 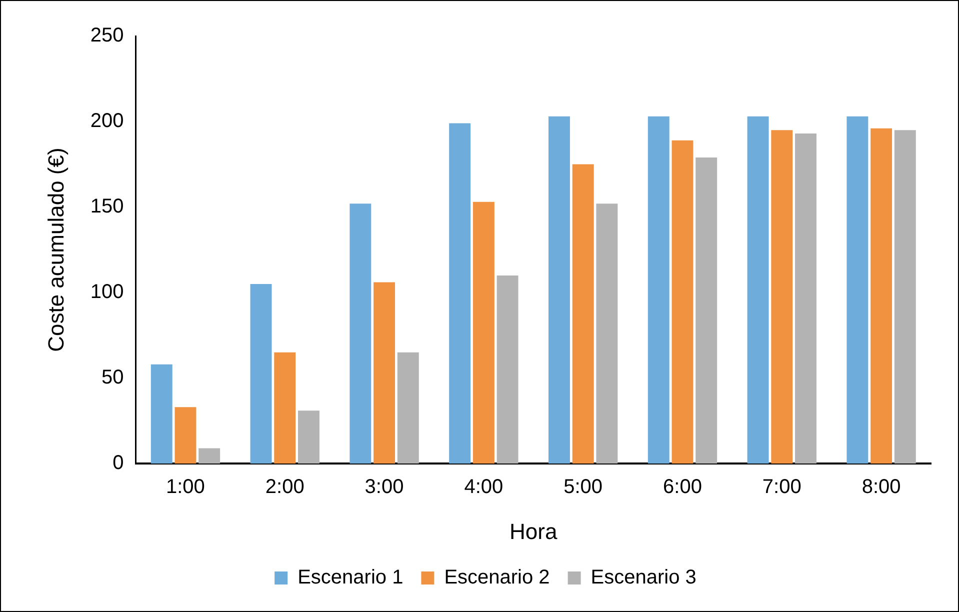 What do you see at coordinates (583, 487) in the screenshot?
I see `x-tick-label: 5:00` at bounding box center [583, 487].